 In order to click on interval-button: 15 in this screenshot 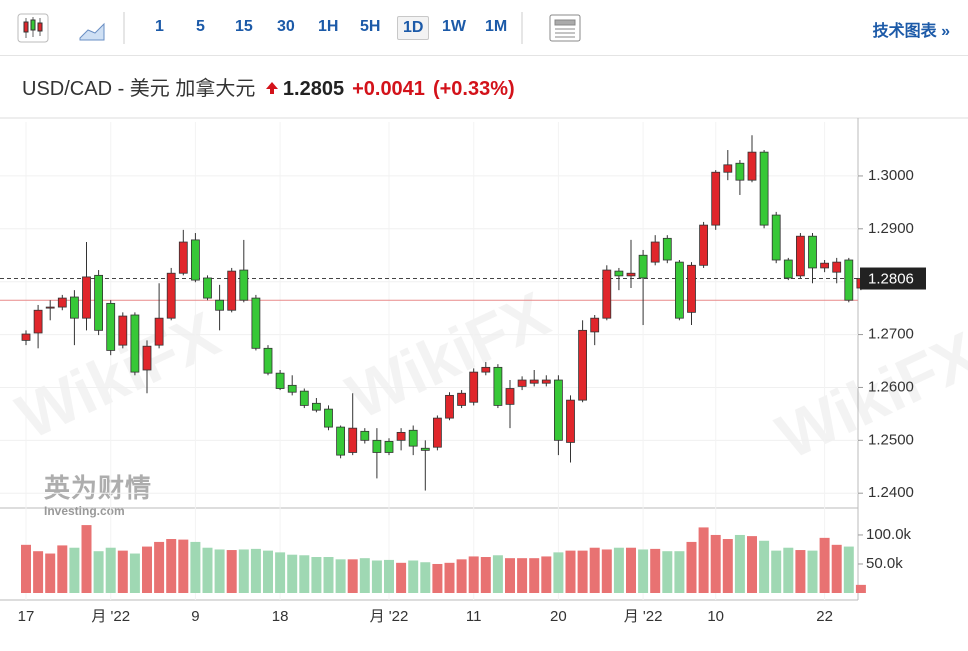, I will do `click(244, 26)`.